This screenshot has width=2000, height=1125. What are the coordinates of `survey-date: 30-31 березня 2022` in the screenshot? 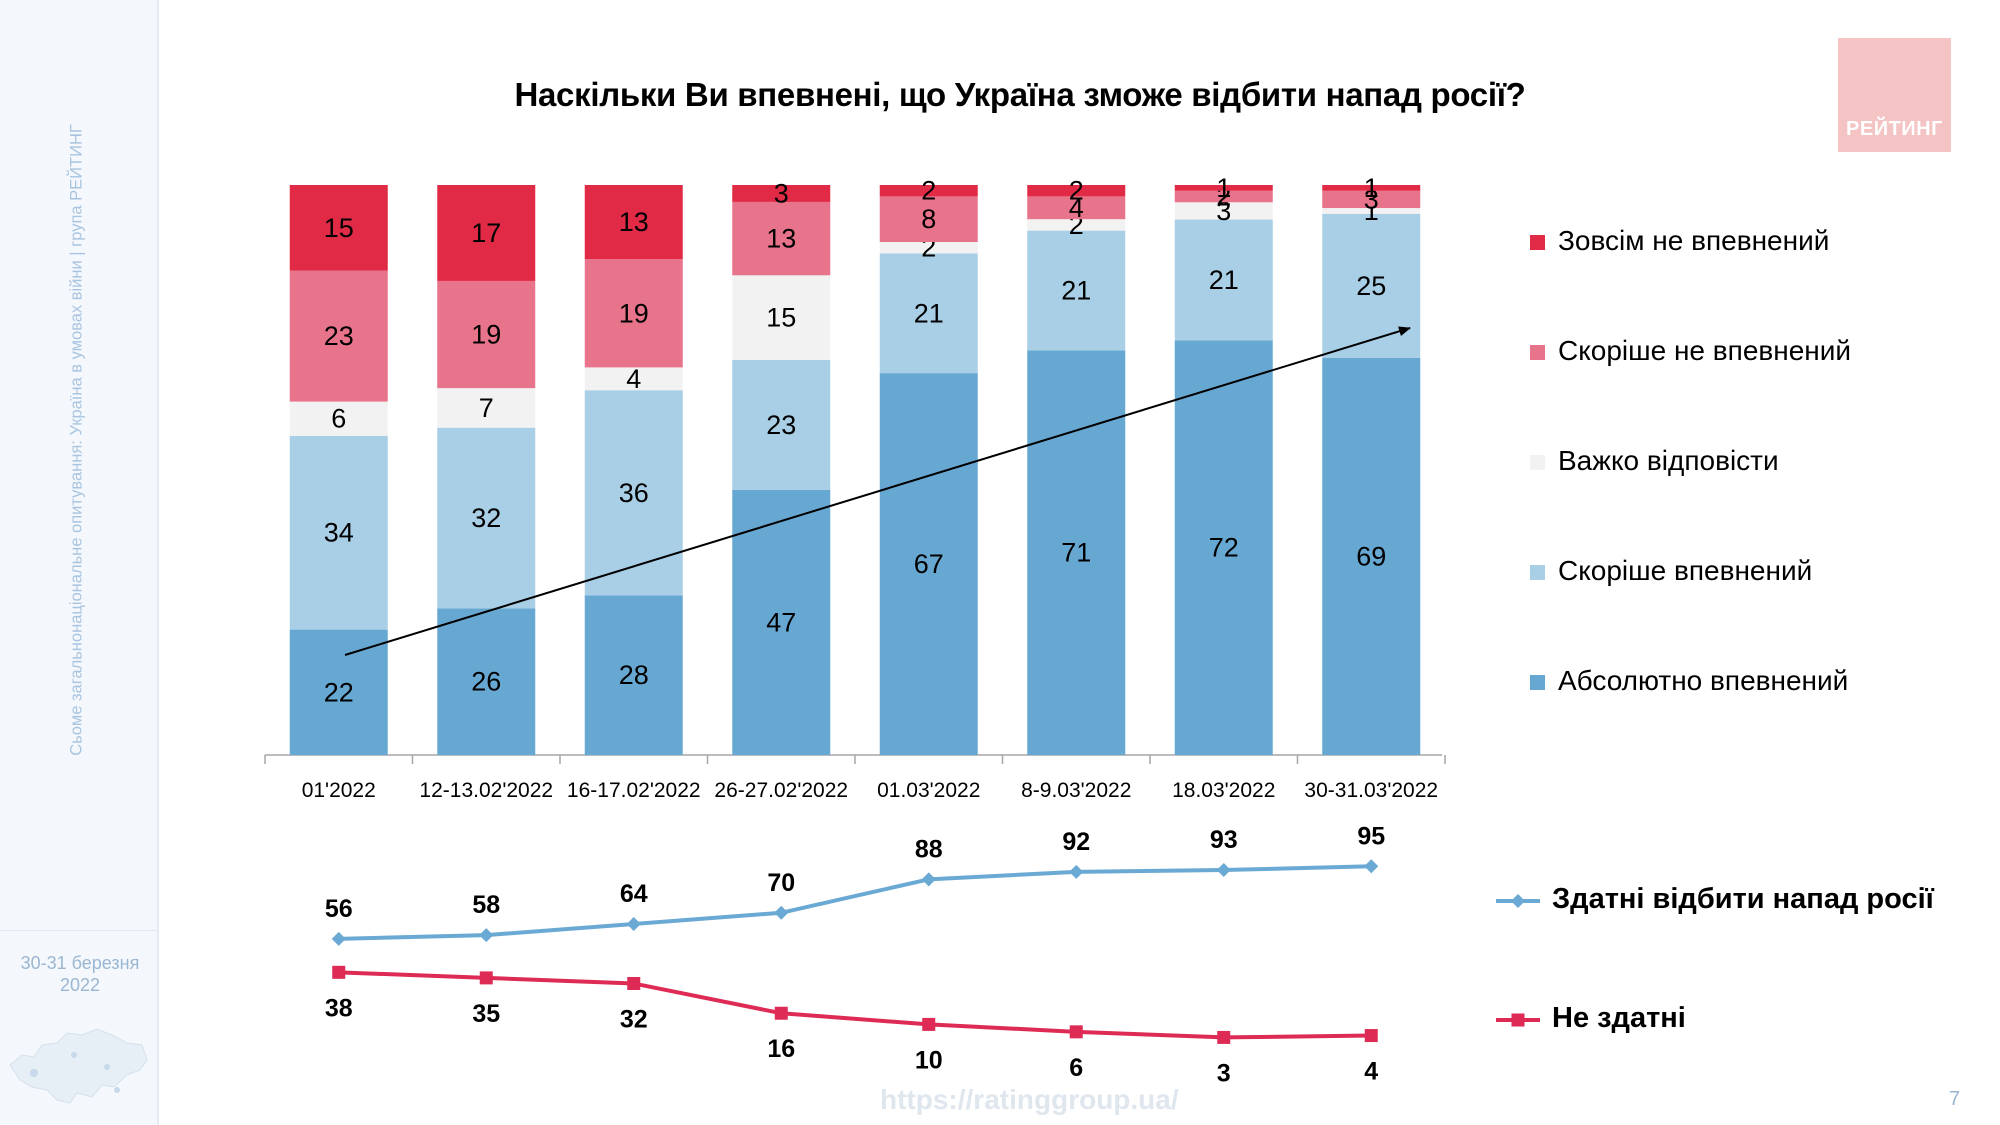 It's located at (80, 974).